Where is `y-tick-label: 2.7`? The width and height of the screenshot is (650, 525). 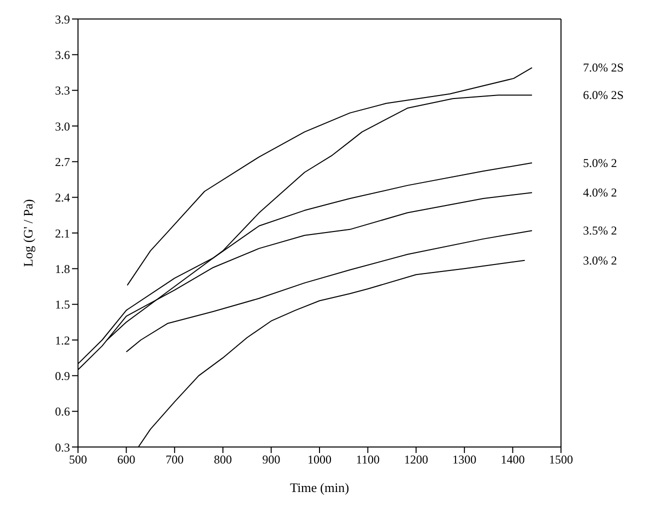
y-tick-label: 2.7 is located at coordinates (62, 161).